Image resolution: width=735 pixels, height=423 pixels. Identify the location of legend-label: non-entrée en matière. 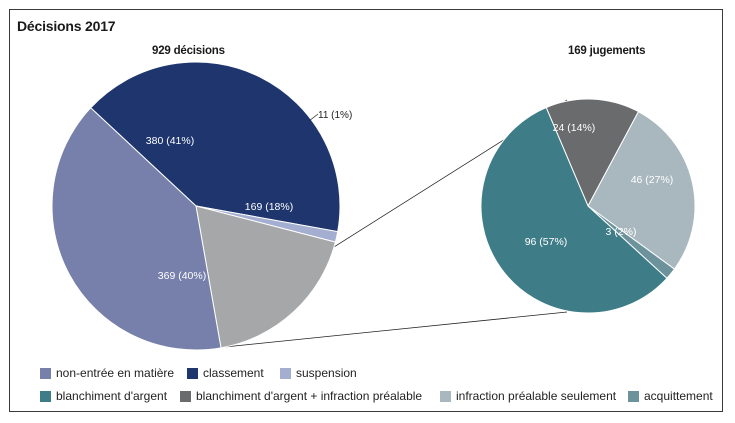
(115, 373).